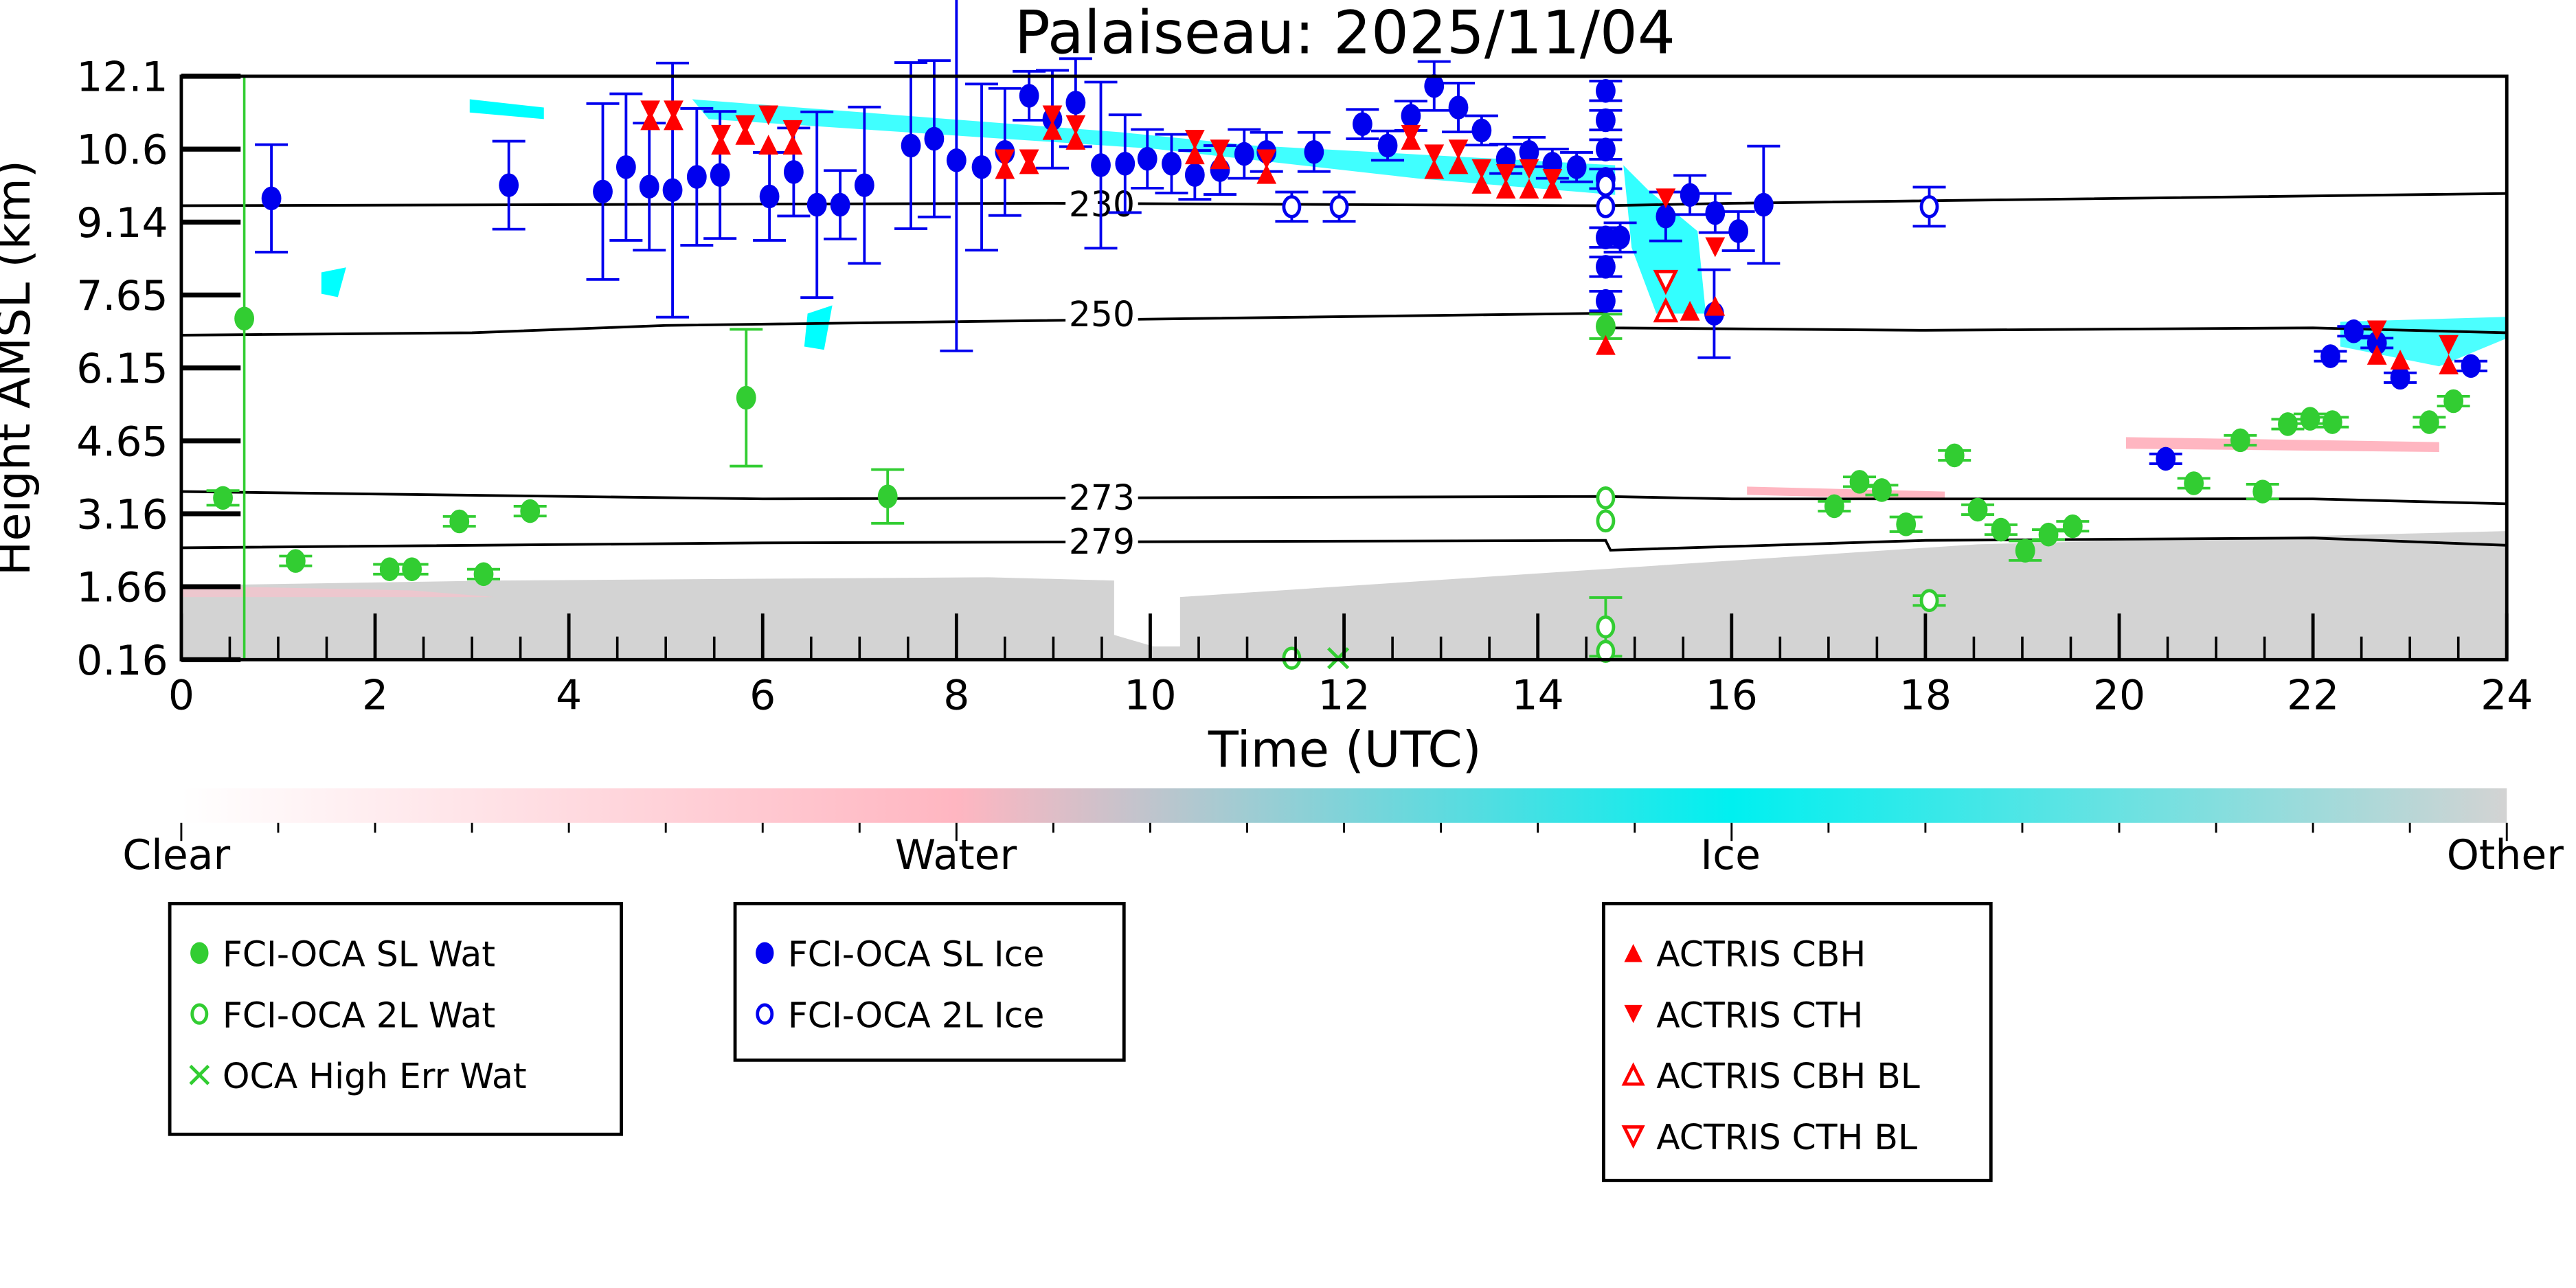 This screenshot has height=1288, width=2576. I want to click on x-tick-label: 6, so click(762, 695).